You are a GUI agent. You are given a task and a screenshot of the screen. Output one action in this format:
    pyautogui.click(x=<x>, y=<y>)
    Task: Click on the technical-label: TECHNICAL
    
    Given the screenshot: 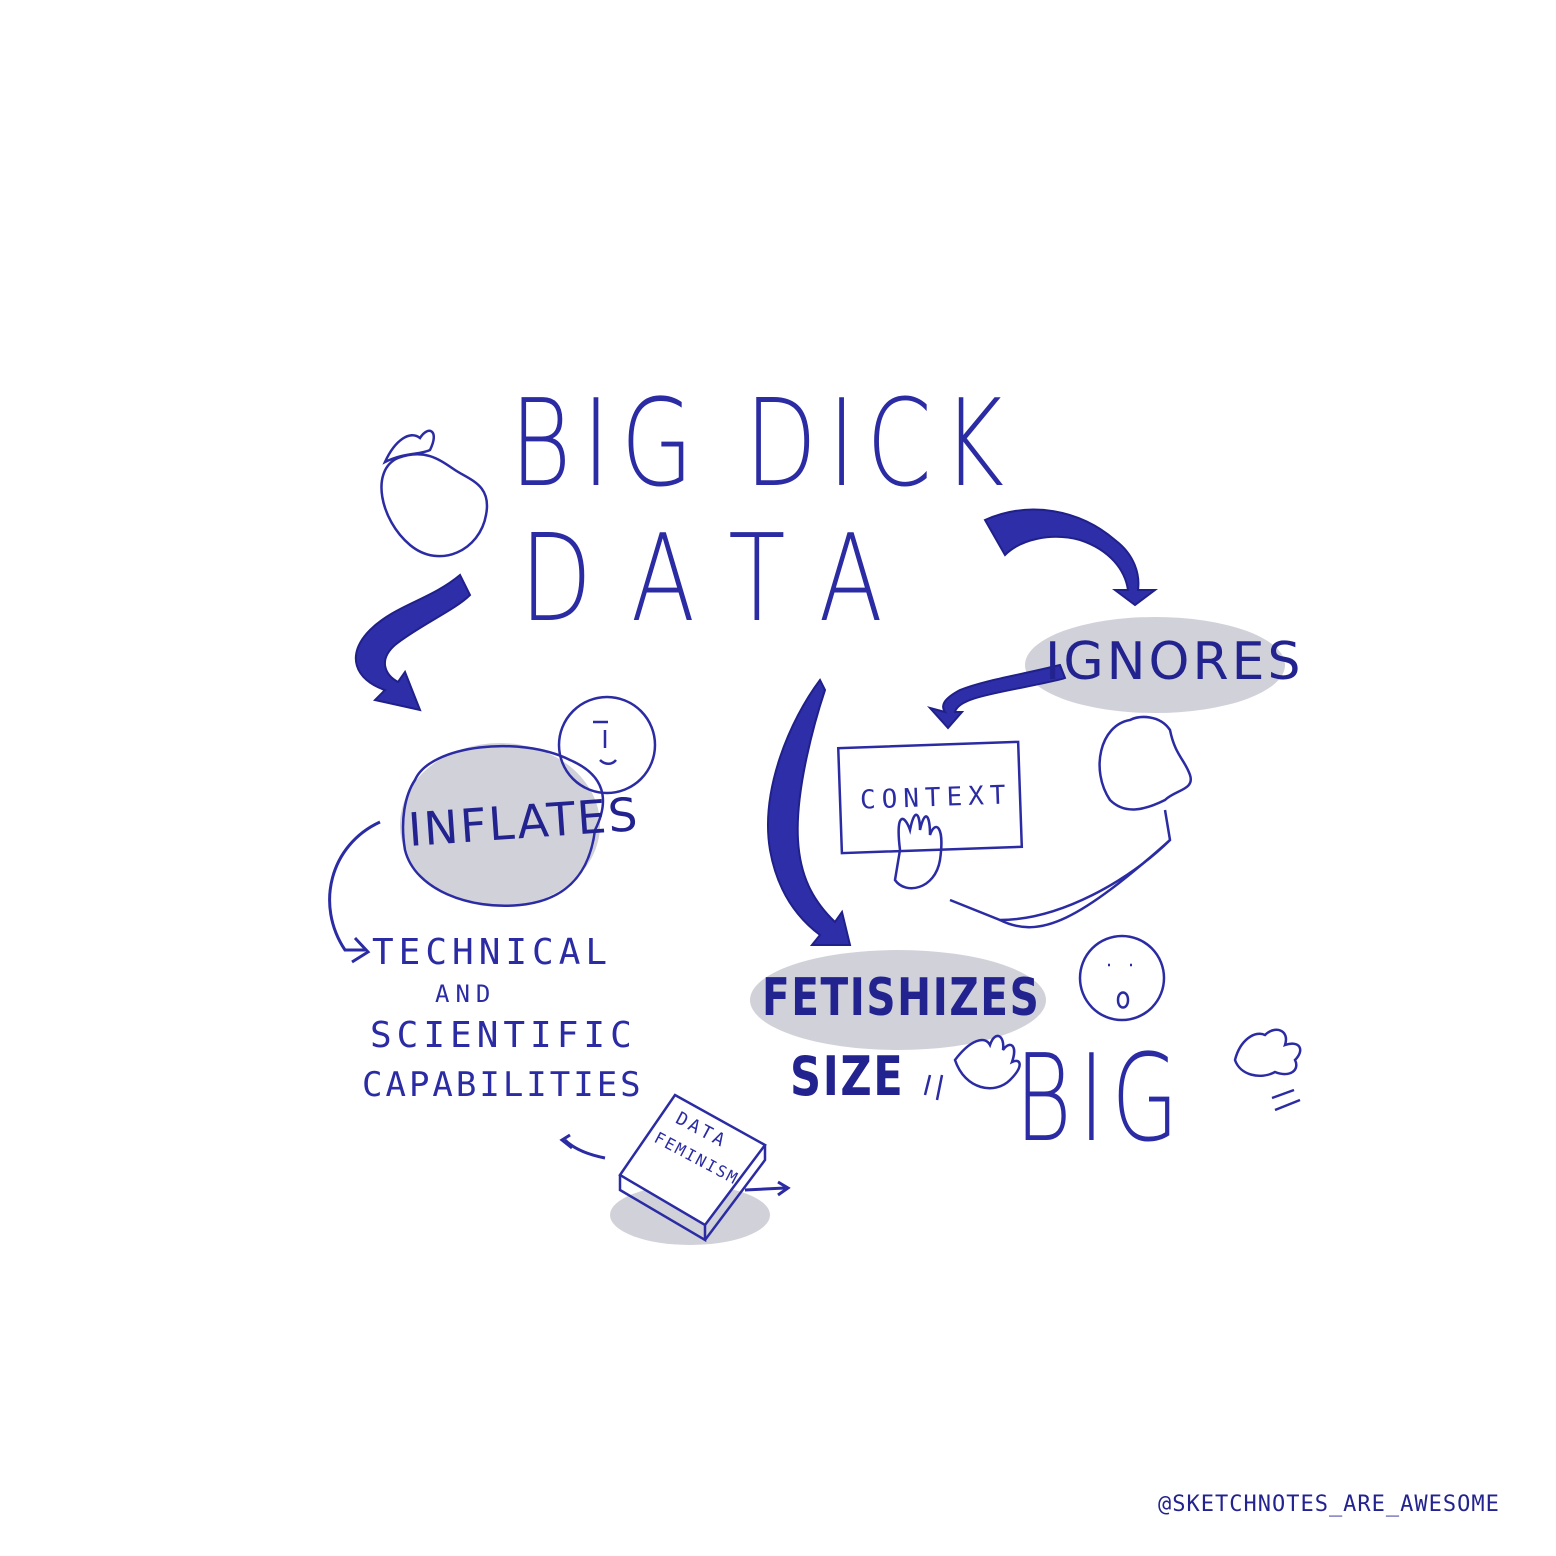 What is the action you would take?
    pyautogui.click(x=492, y=952)
    